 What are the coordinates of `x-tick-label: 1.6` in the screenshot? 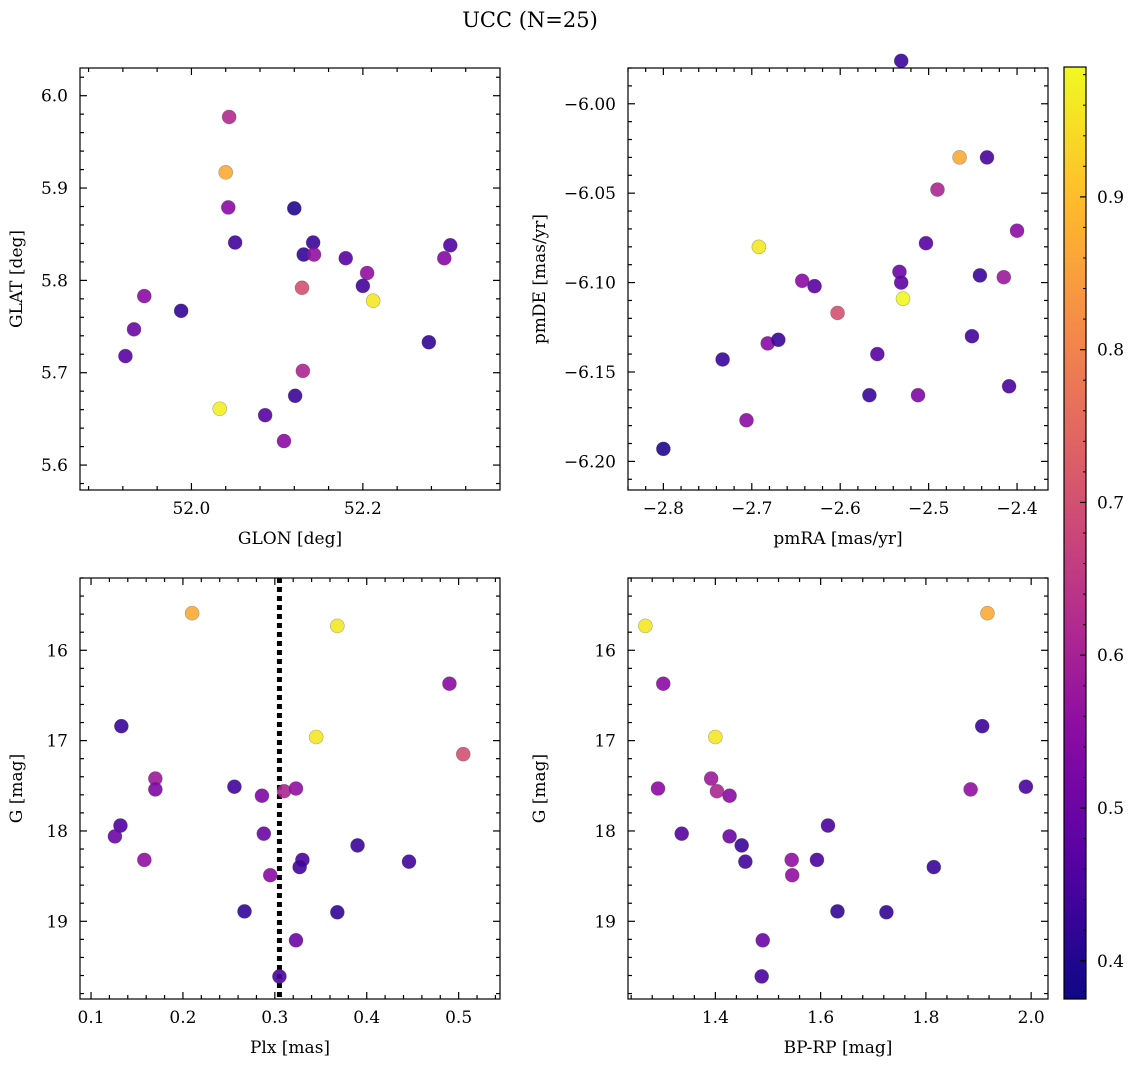 It's located at (820, 1018).